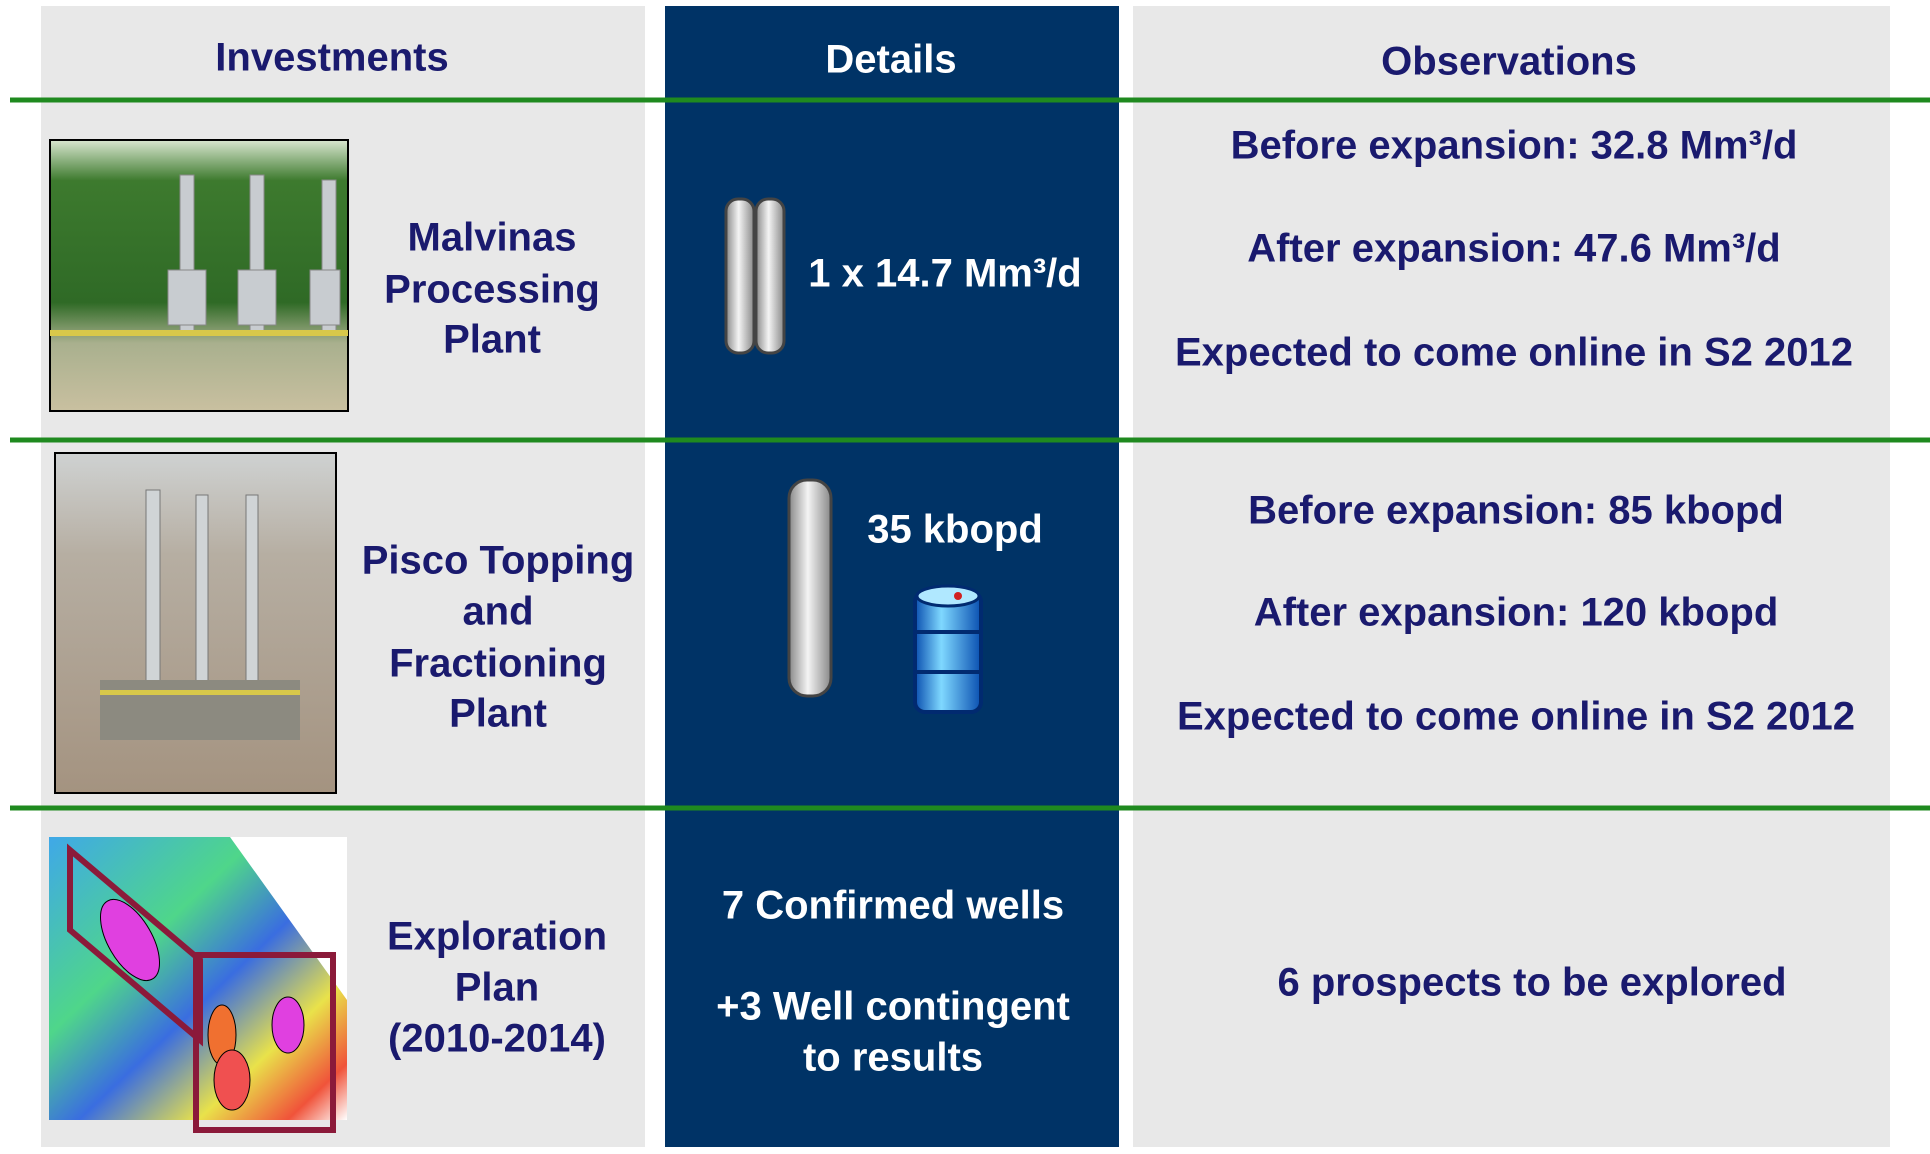 The height and width of the screenshot is (1154, 1930). I want to click on photo-malvinas, so click(199, 275).